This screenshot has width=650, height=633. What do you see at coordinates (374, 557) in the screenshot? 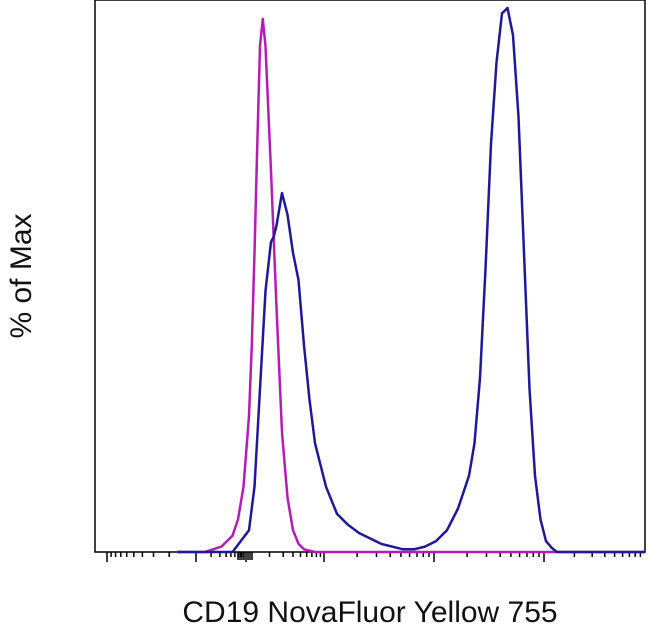
I see `x-axis-ticks` at bounding box center [374, 557].